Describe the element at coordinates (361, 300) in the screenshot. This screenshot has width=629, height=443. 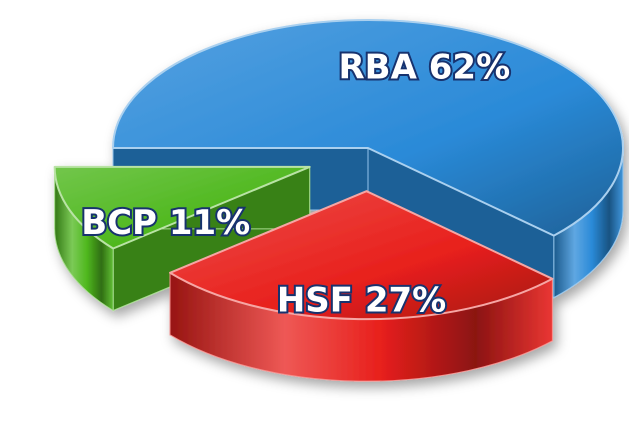
I see `data-label: HSF 27%` at that location.